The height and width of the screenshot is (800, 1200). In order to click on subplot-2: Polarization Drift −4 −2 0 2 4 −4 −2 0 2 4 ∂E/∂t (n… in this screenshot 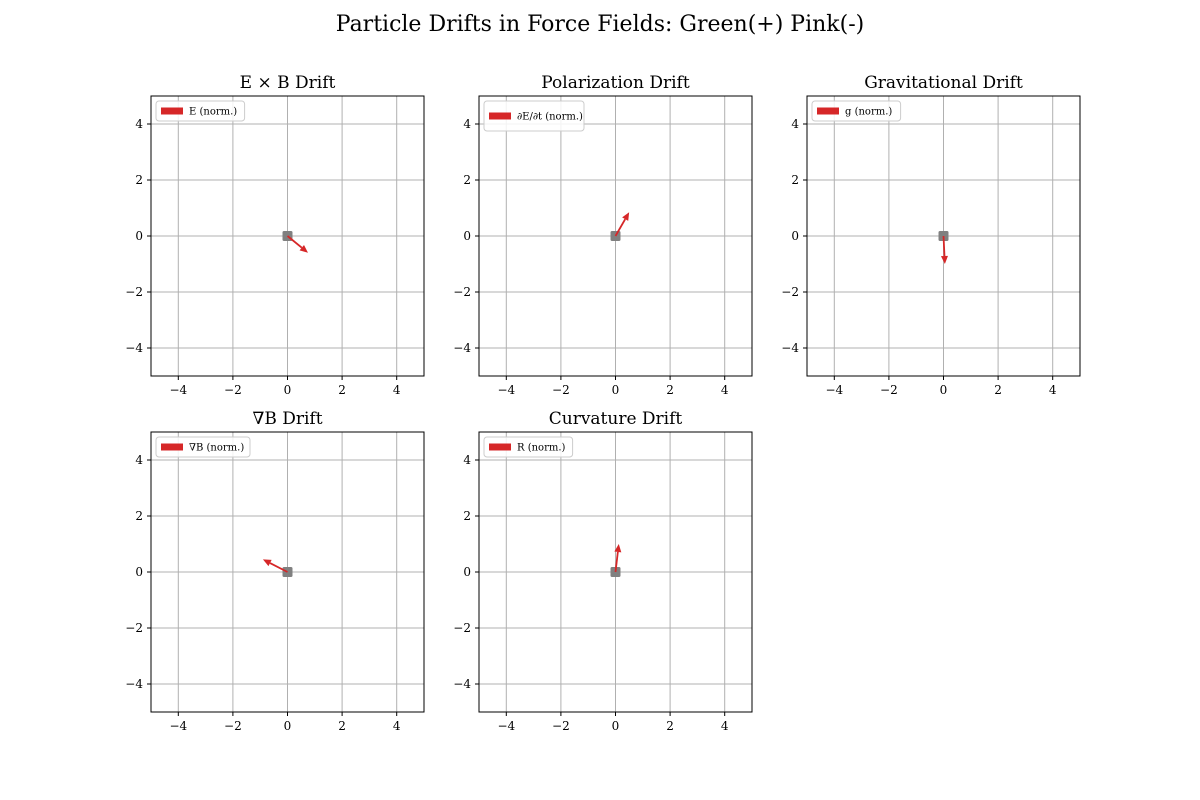, I will do `click(603, 235)`.